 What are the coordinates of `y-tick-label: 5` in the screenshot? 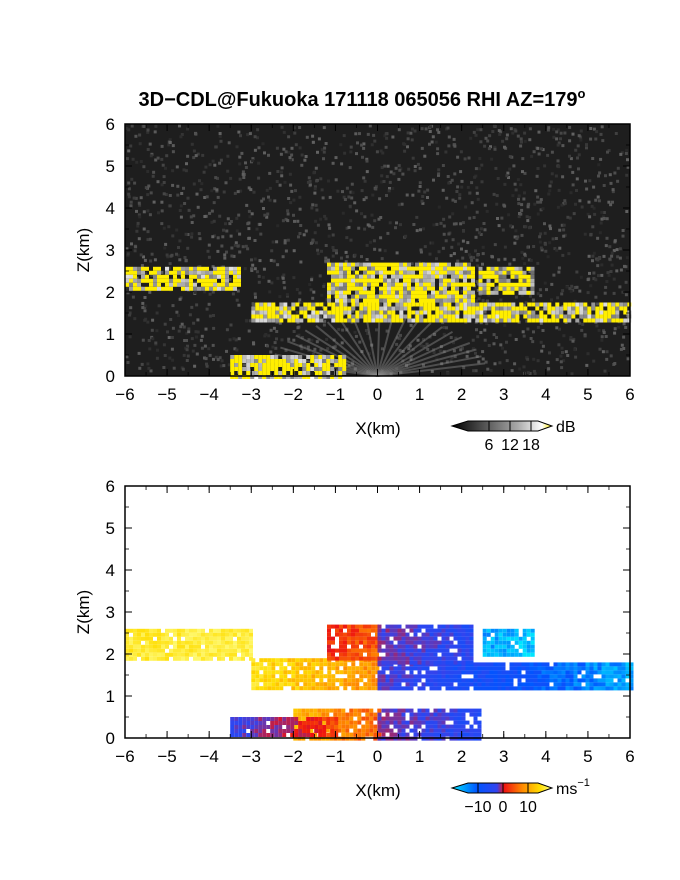 It's located at (110, 528).